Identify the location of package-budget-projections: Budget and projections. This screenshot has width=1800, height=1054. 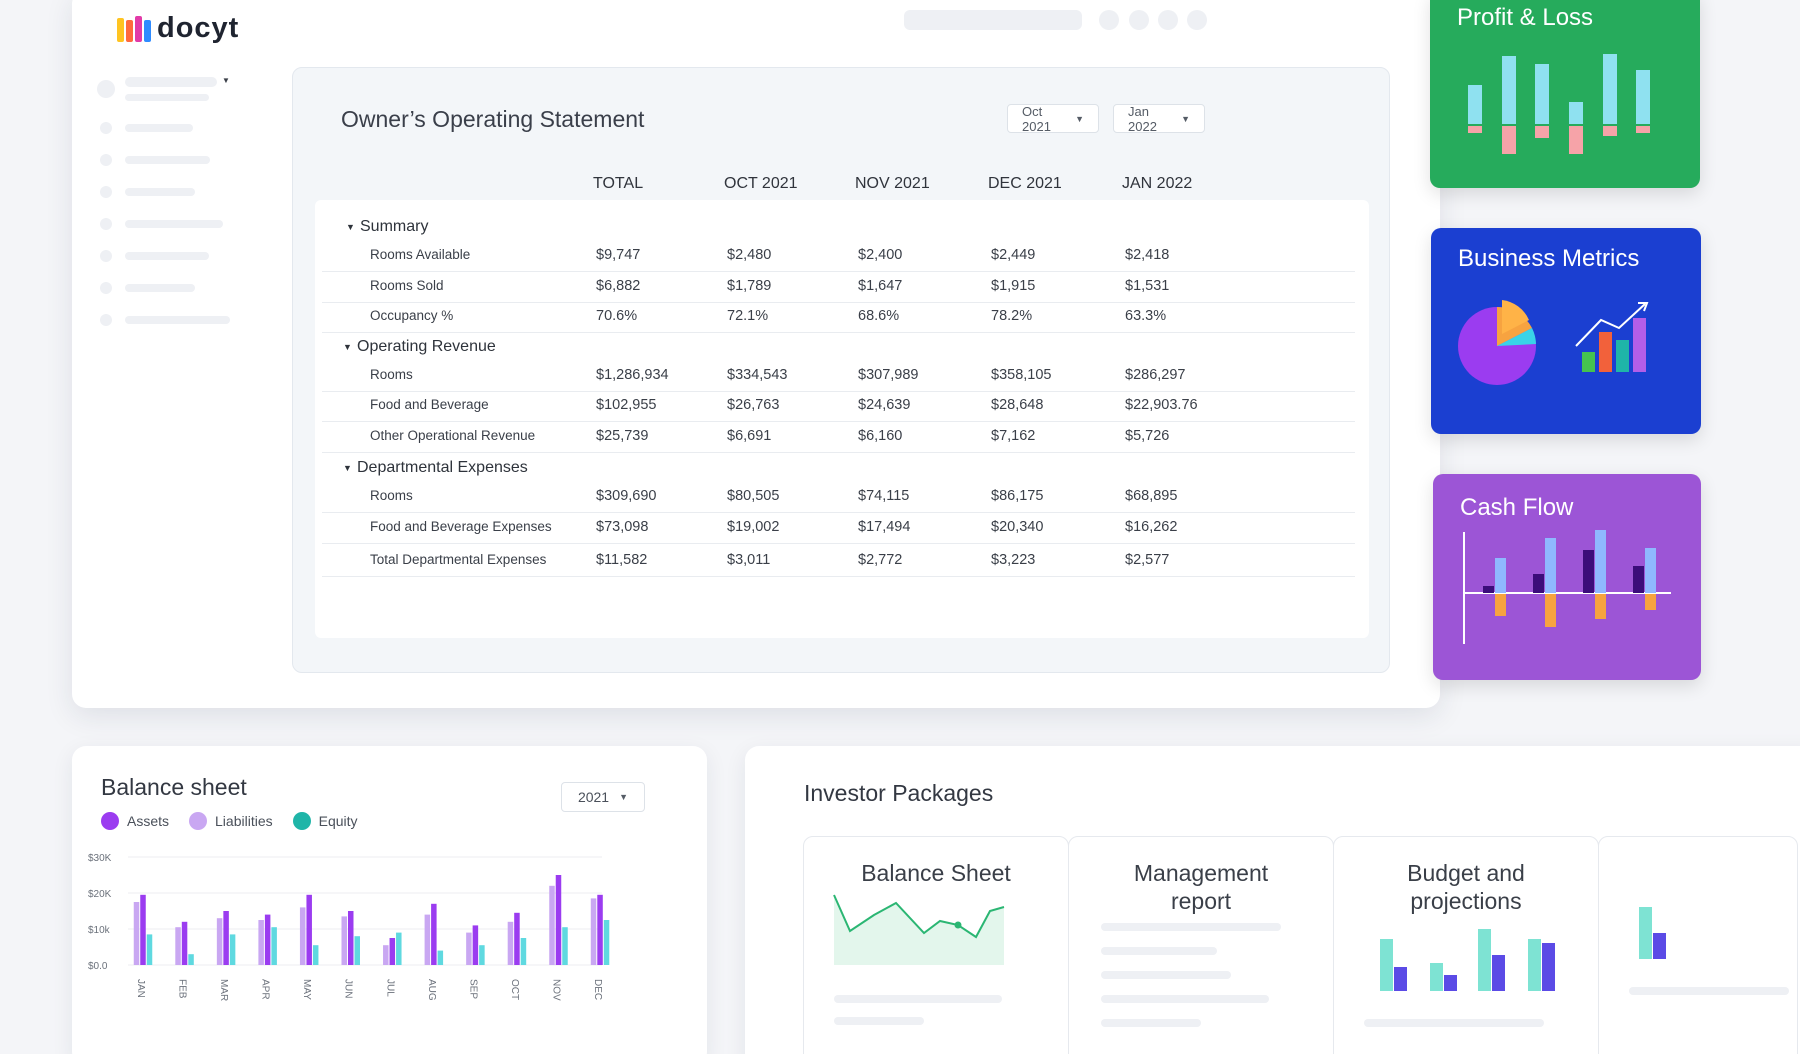
(1466, 945).